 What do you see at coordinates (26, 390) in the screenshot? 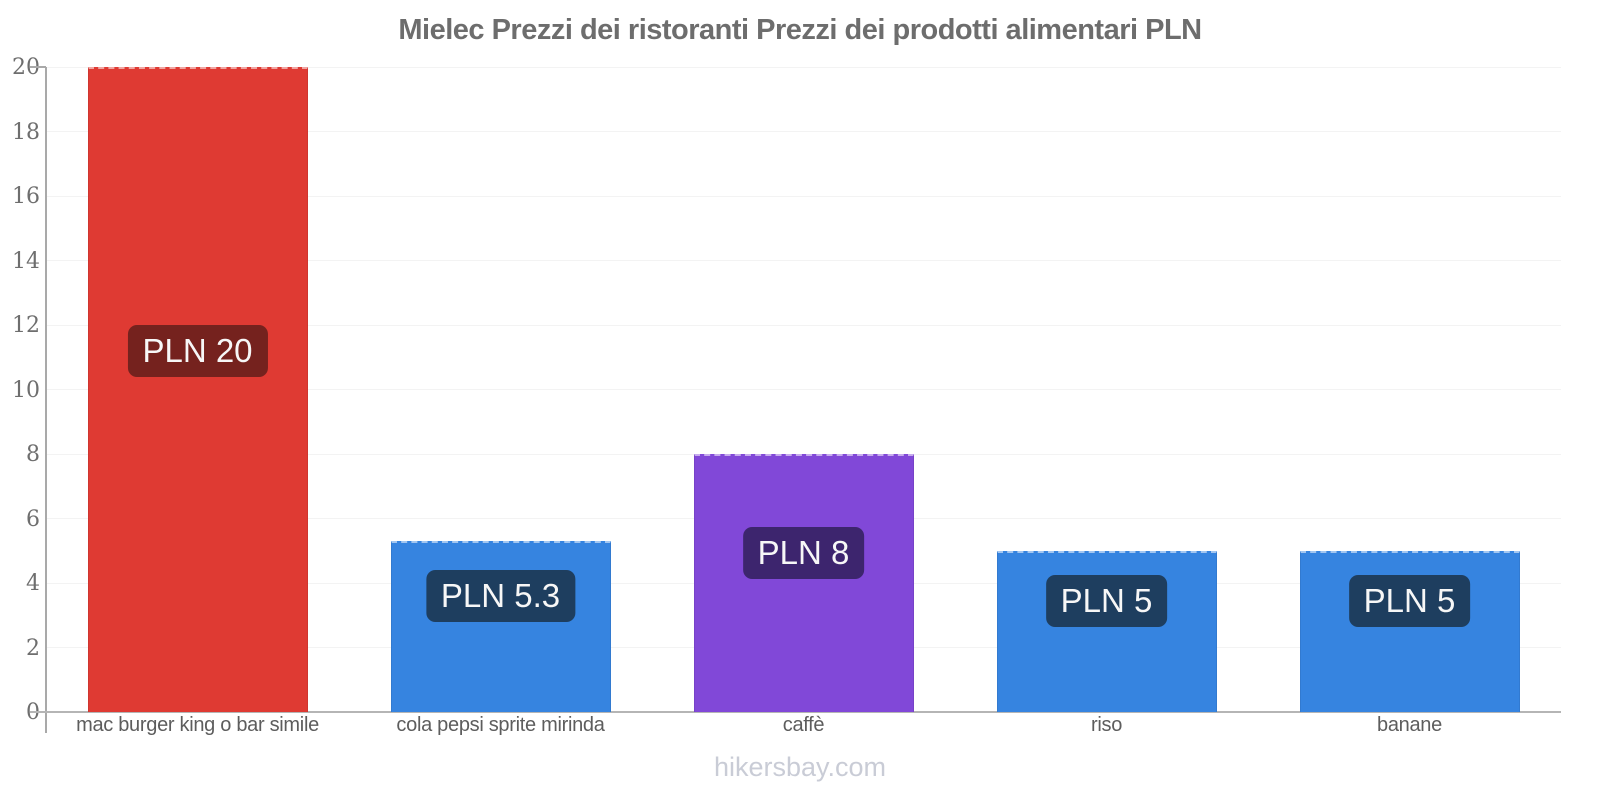
I see `y-tick-label: 10` at bounding box center [26, 390].